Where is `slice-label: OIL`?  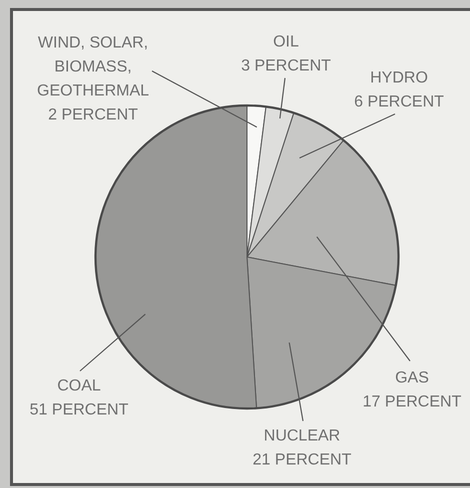
slice-label: OIL is located at coordinates (286, 41).